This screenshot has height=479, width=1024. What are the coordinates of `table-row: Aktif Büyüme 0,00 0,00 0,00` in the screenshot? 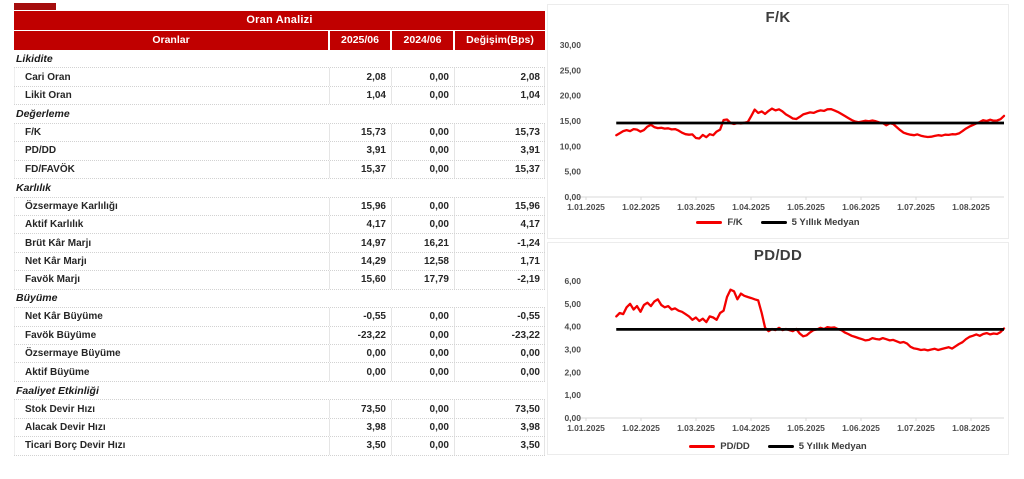 It's located at (279, 372).